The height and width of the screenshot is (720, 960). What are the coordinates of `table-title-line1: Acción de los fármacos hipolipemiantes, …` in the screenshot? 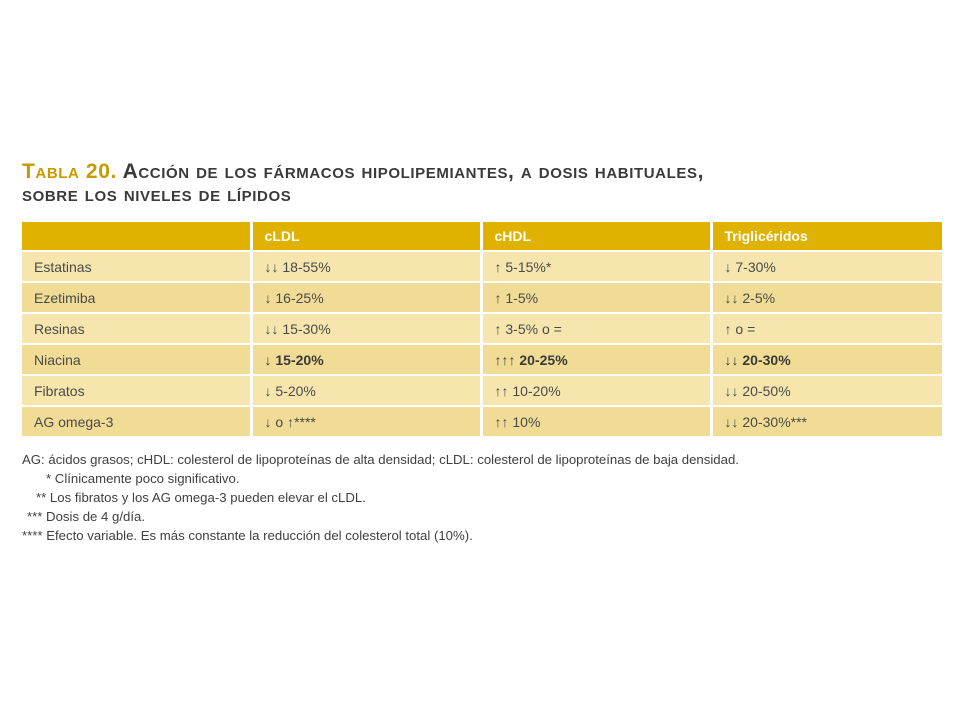 It's located at (413, 171).